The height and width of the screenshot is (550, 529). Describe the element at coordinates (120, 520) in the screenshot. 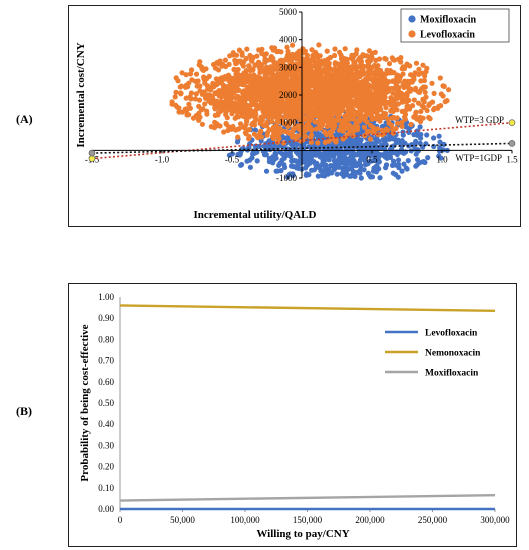

I see `x-tick-label: 0` at that location.